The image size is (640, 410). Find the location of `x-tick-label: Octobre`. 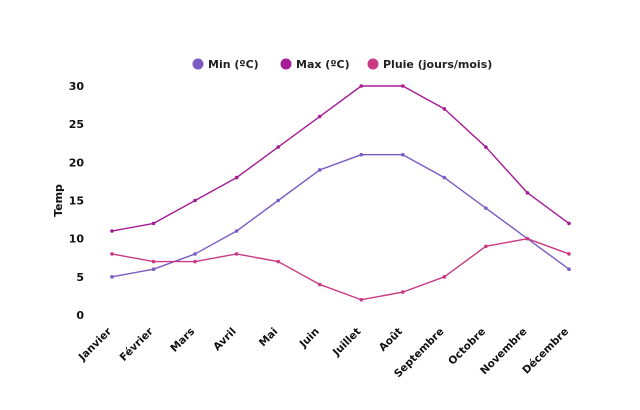

x-tick-label: Octobre is located at coordinates (467, 347).